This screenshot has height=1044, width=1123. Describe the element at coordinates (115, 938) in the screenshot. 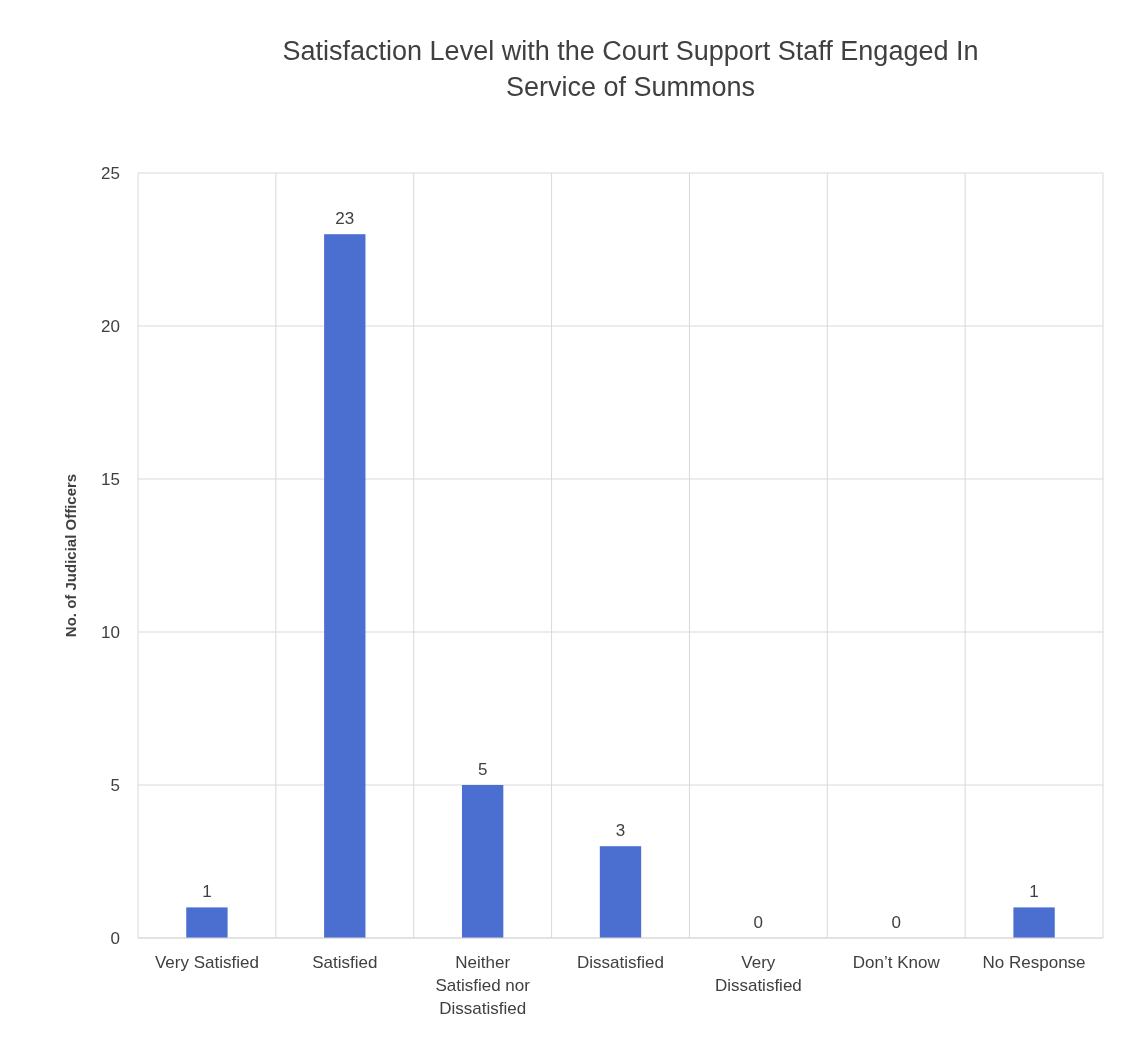

I see `y-tick-label: 0` at that location.